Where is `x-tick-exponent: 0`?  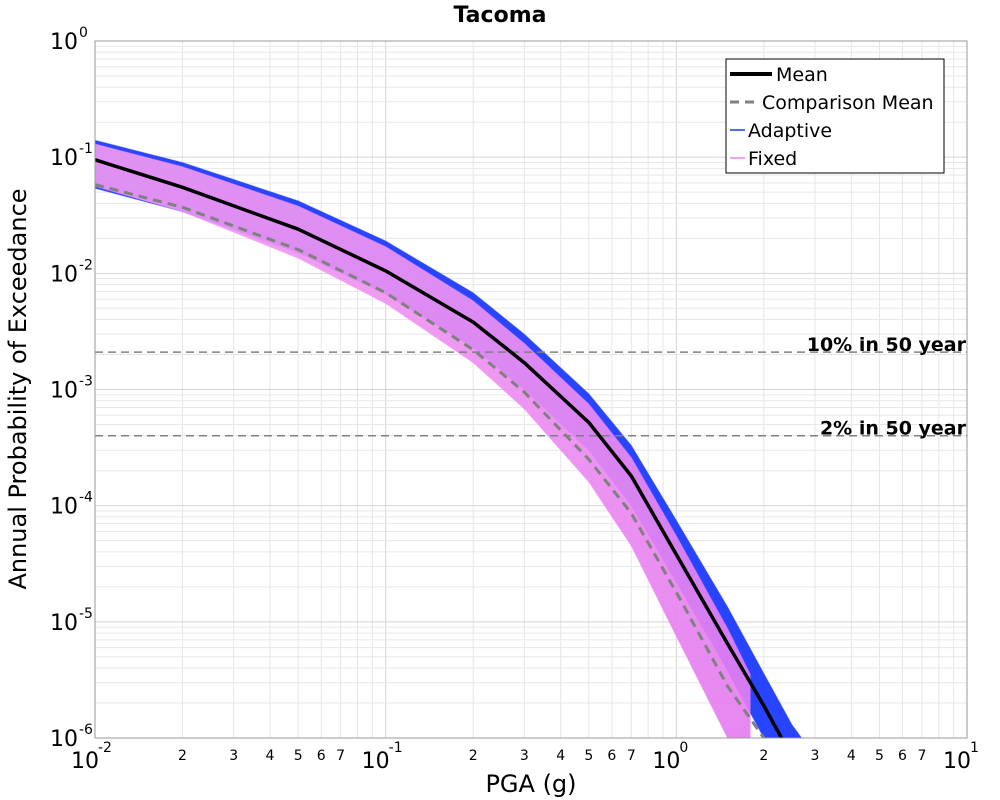 x-tick-exponent: 0 is located at coordinates (683, 748).